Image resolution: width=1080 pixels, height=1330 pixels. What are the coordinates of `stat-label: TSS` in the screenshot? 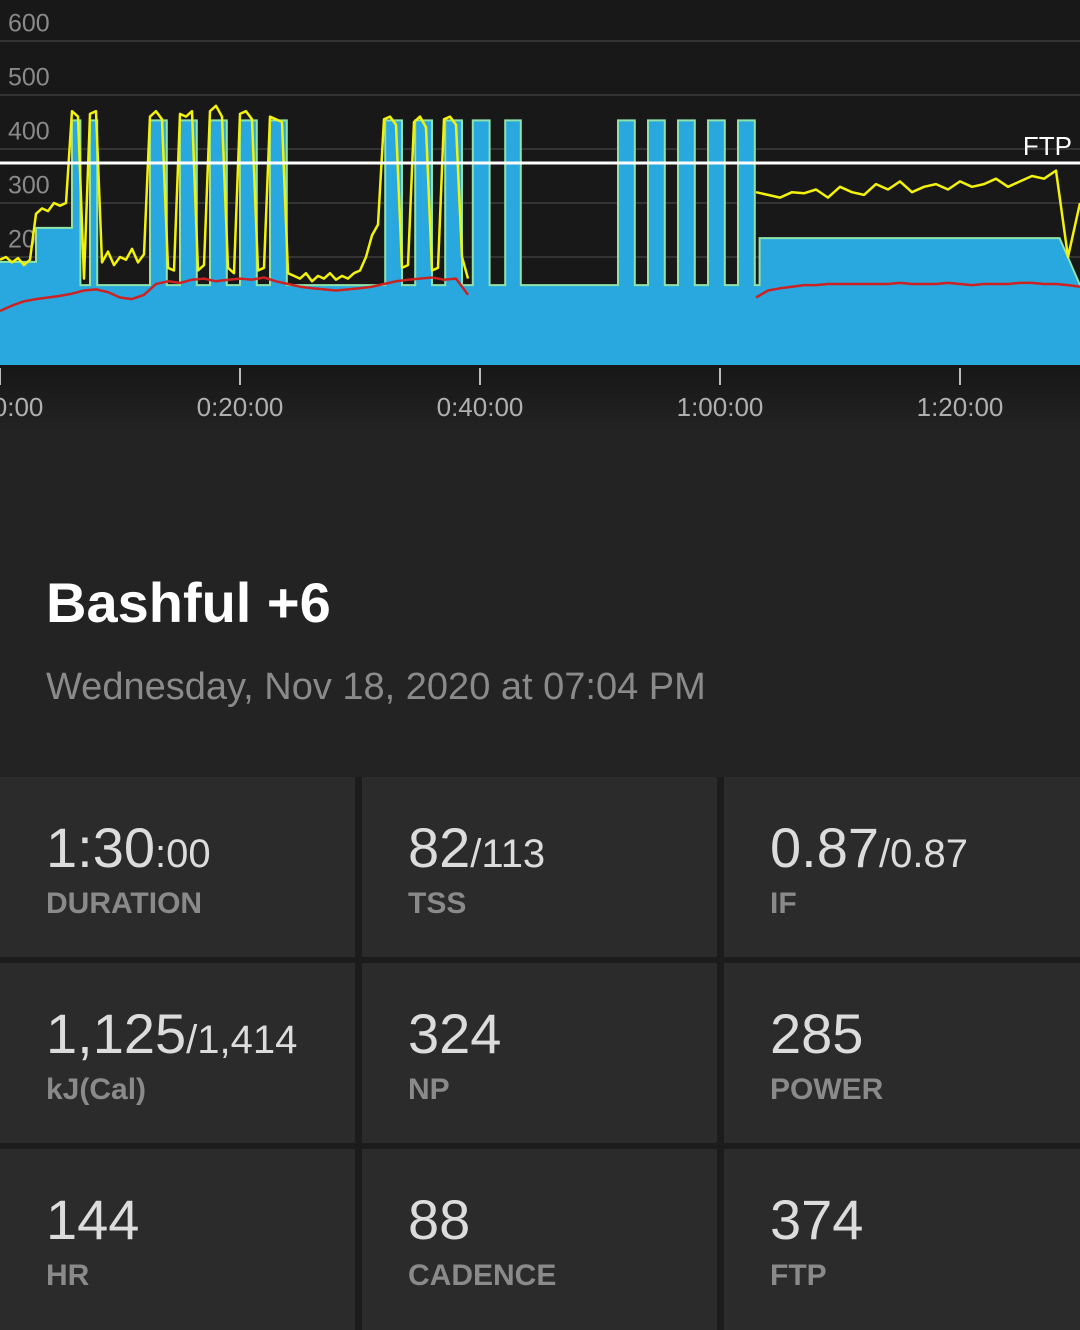 It's located at (437, 903).